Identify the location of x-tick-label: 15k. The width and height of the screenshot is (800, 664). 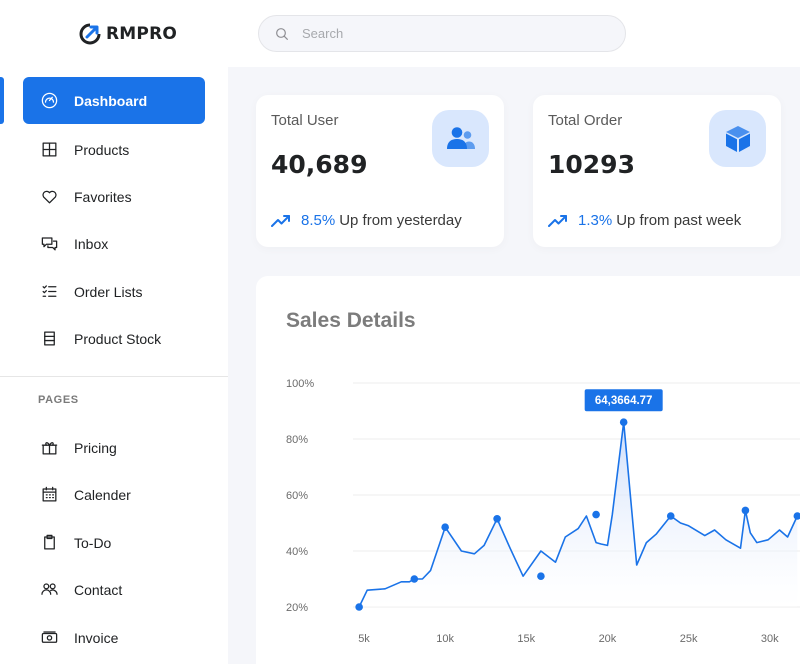
(526, 639).